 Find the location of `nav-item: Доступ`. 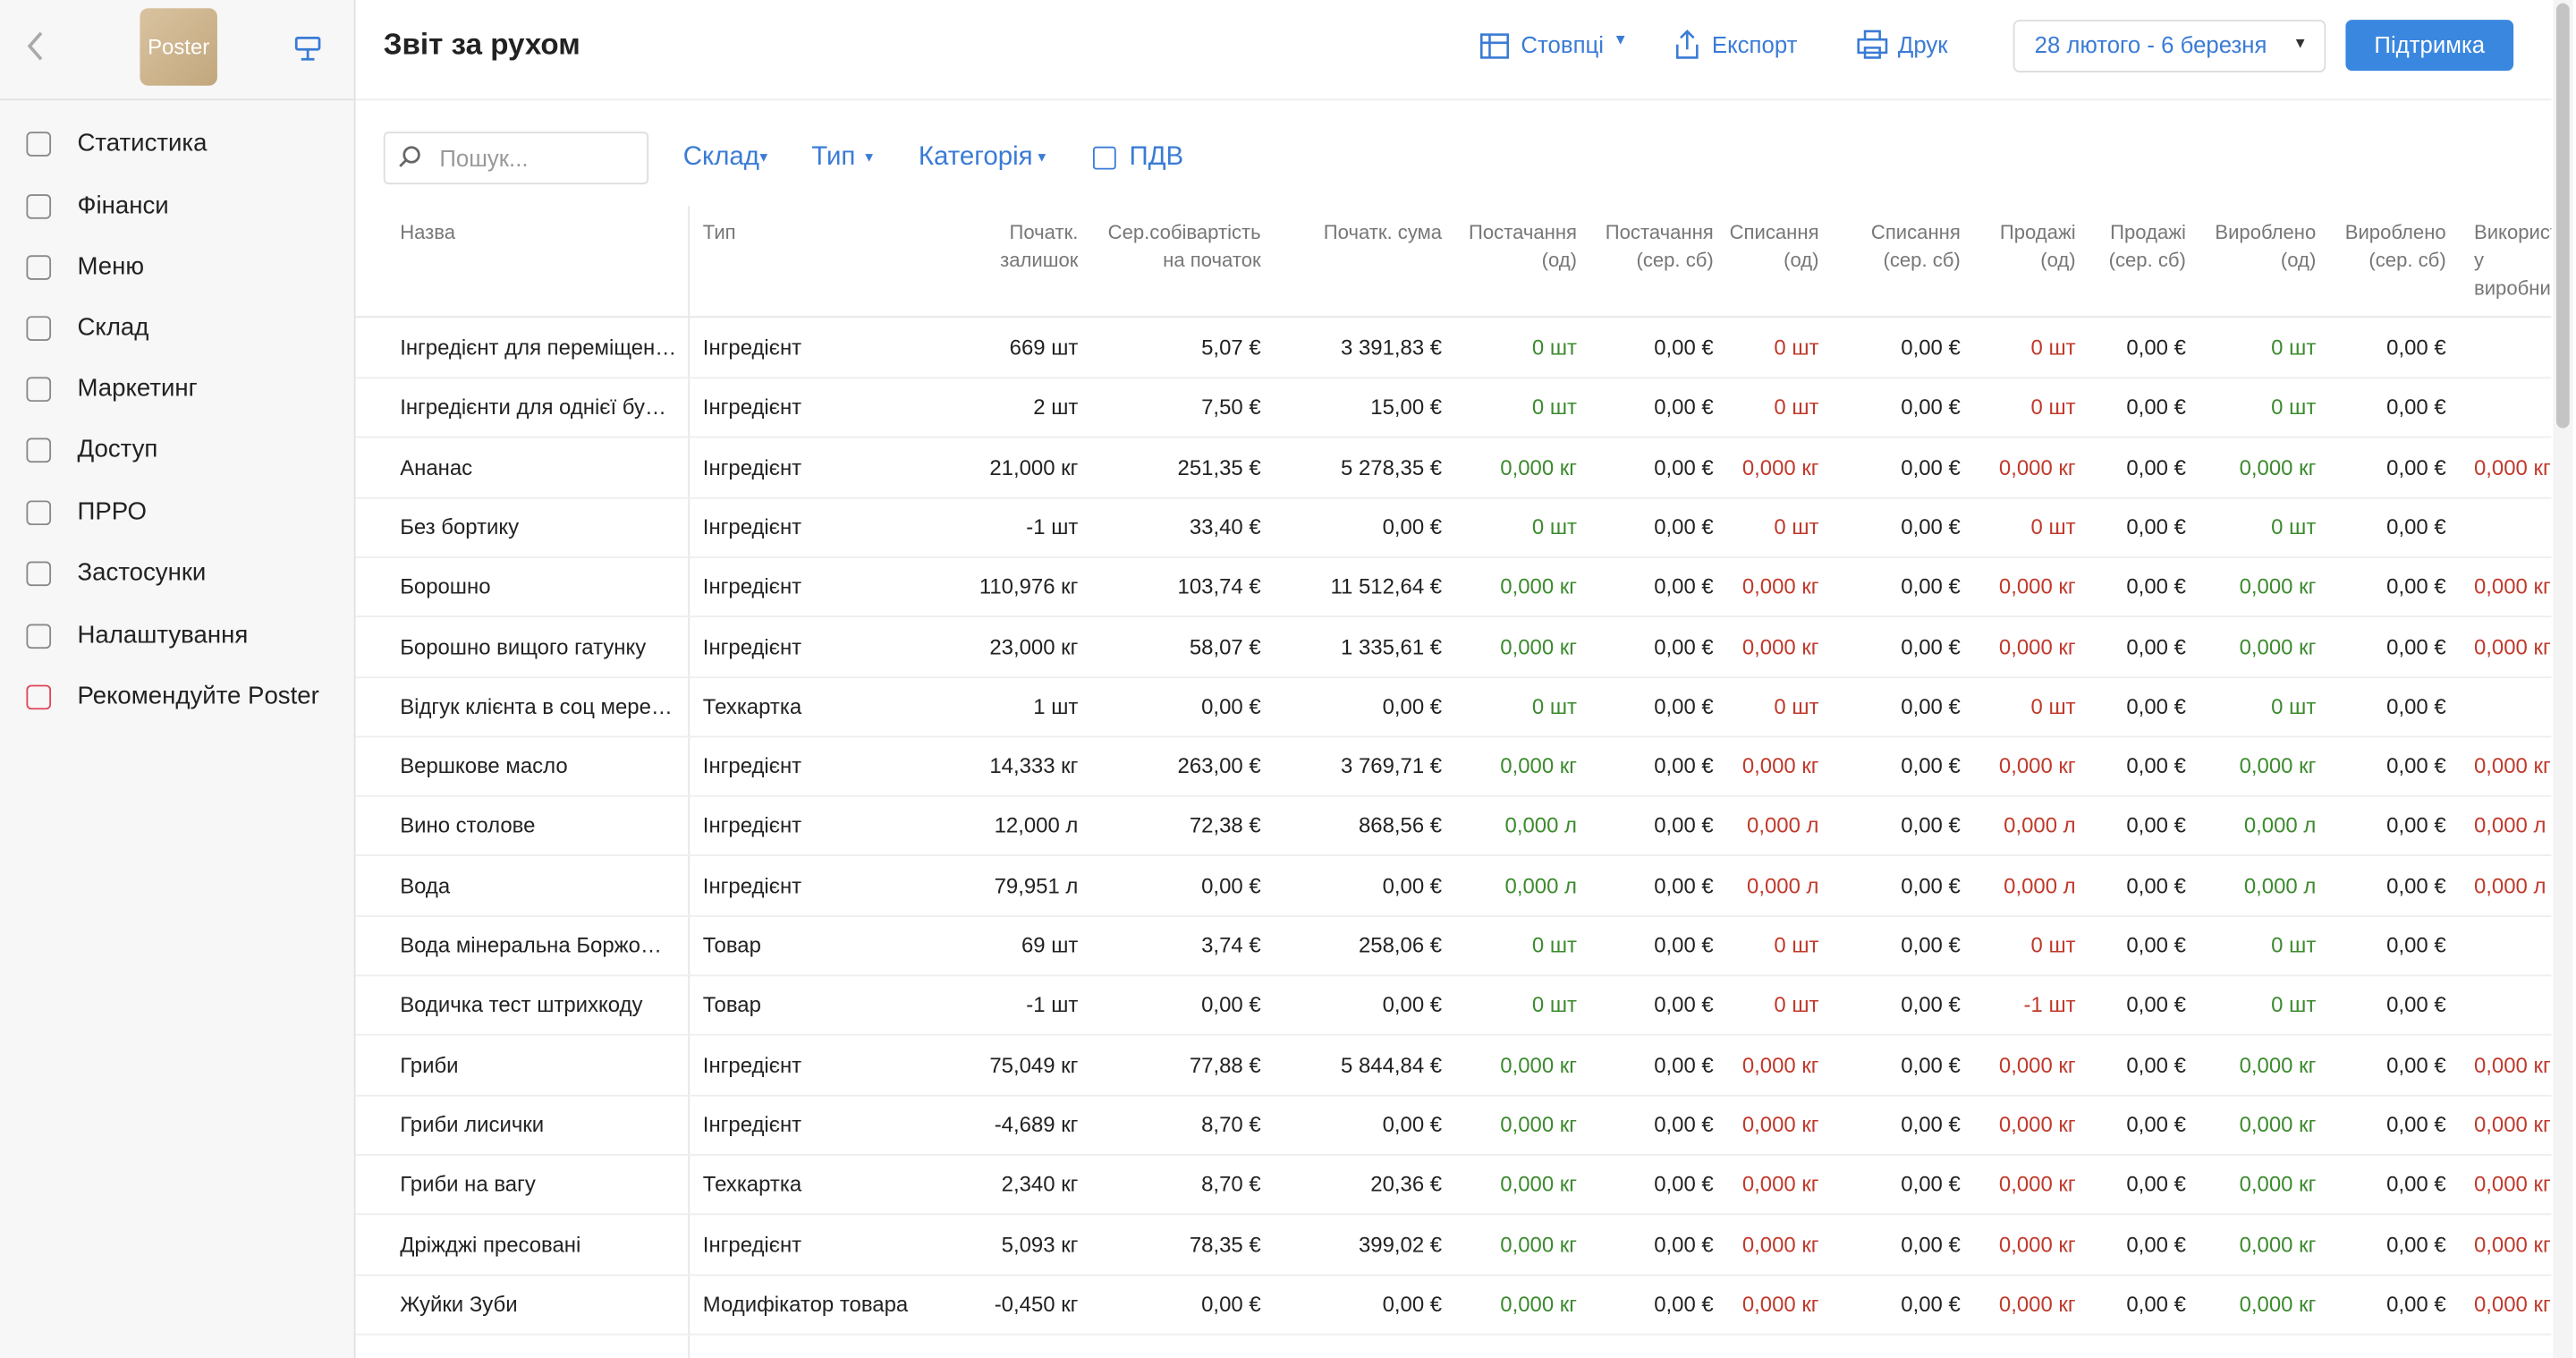

nav-item: Доступ is located at coordinates (117, 449).